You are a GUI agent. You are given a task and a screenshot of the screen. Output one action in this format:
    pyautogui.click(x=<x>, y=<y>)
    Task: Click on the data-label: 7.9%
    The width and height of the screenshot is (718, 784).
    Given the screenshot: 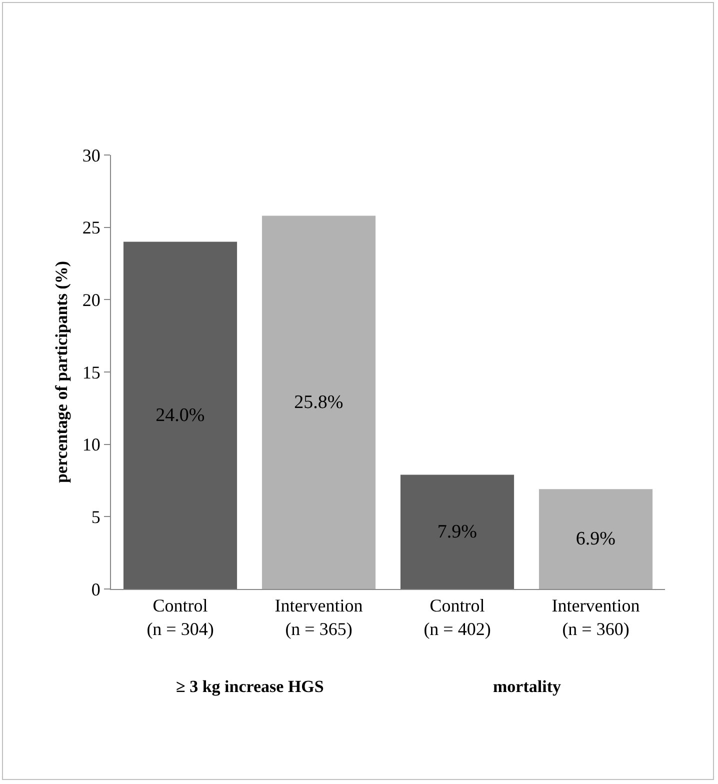 What is the action you would take?
    pyautogui.click(x=457, y=531)
    